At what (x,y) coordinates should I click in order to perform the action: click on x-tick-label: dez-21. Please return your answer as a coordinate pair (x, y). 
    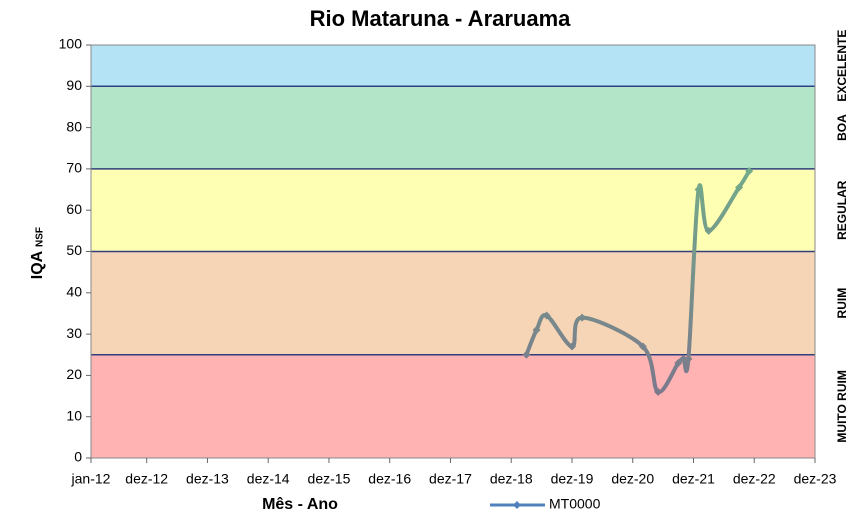
    Looking at the image, I should click on (693, 479).